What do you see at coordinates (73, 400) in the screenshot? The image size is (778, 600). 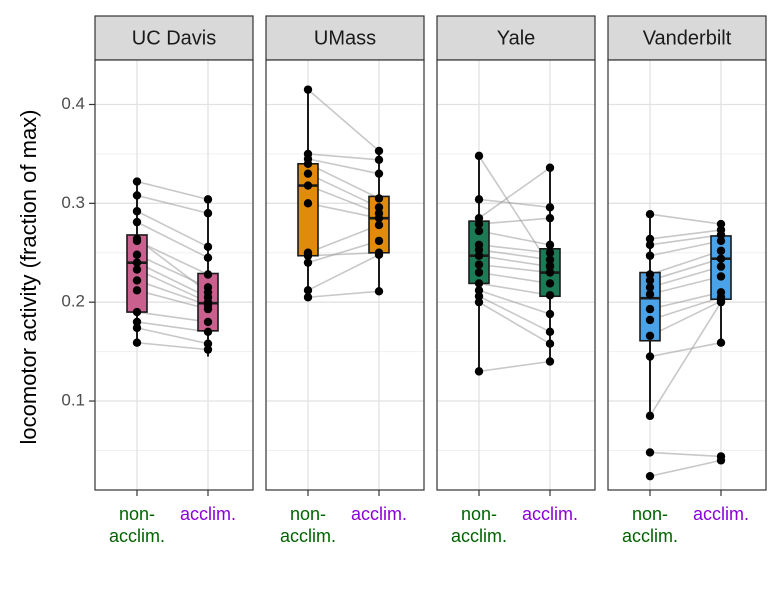 I see `y-tick-label: 0.1` at bounding box center [73, 400].